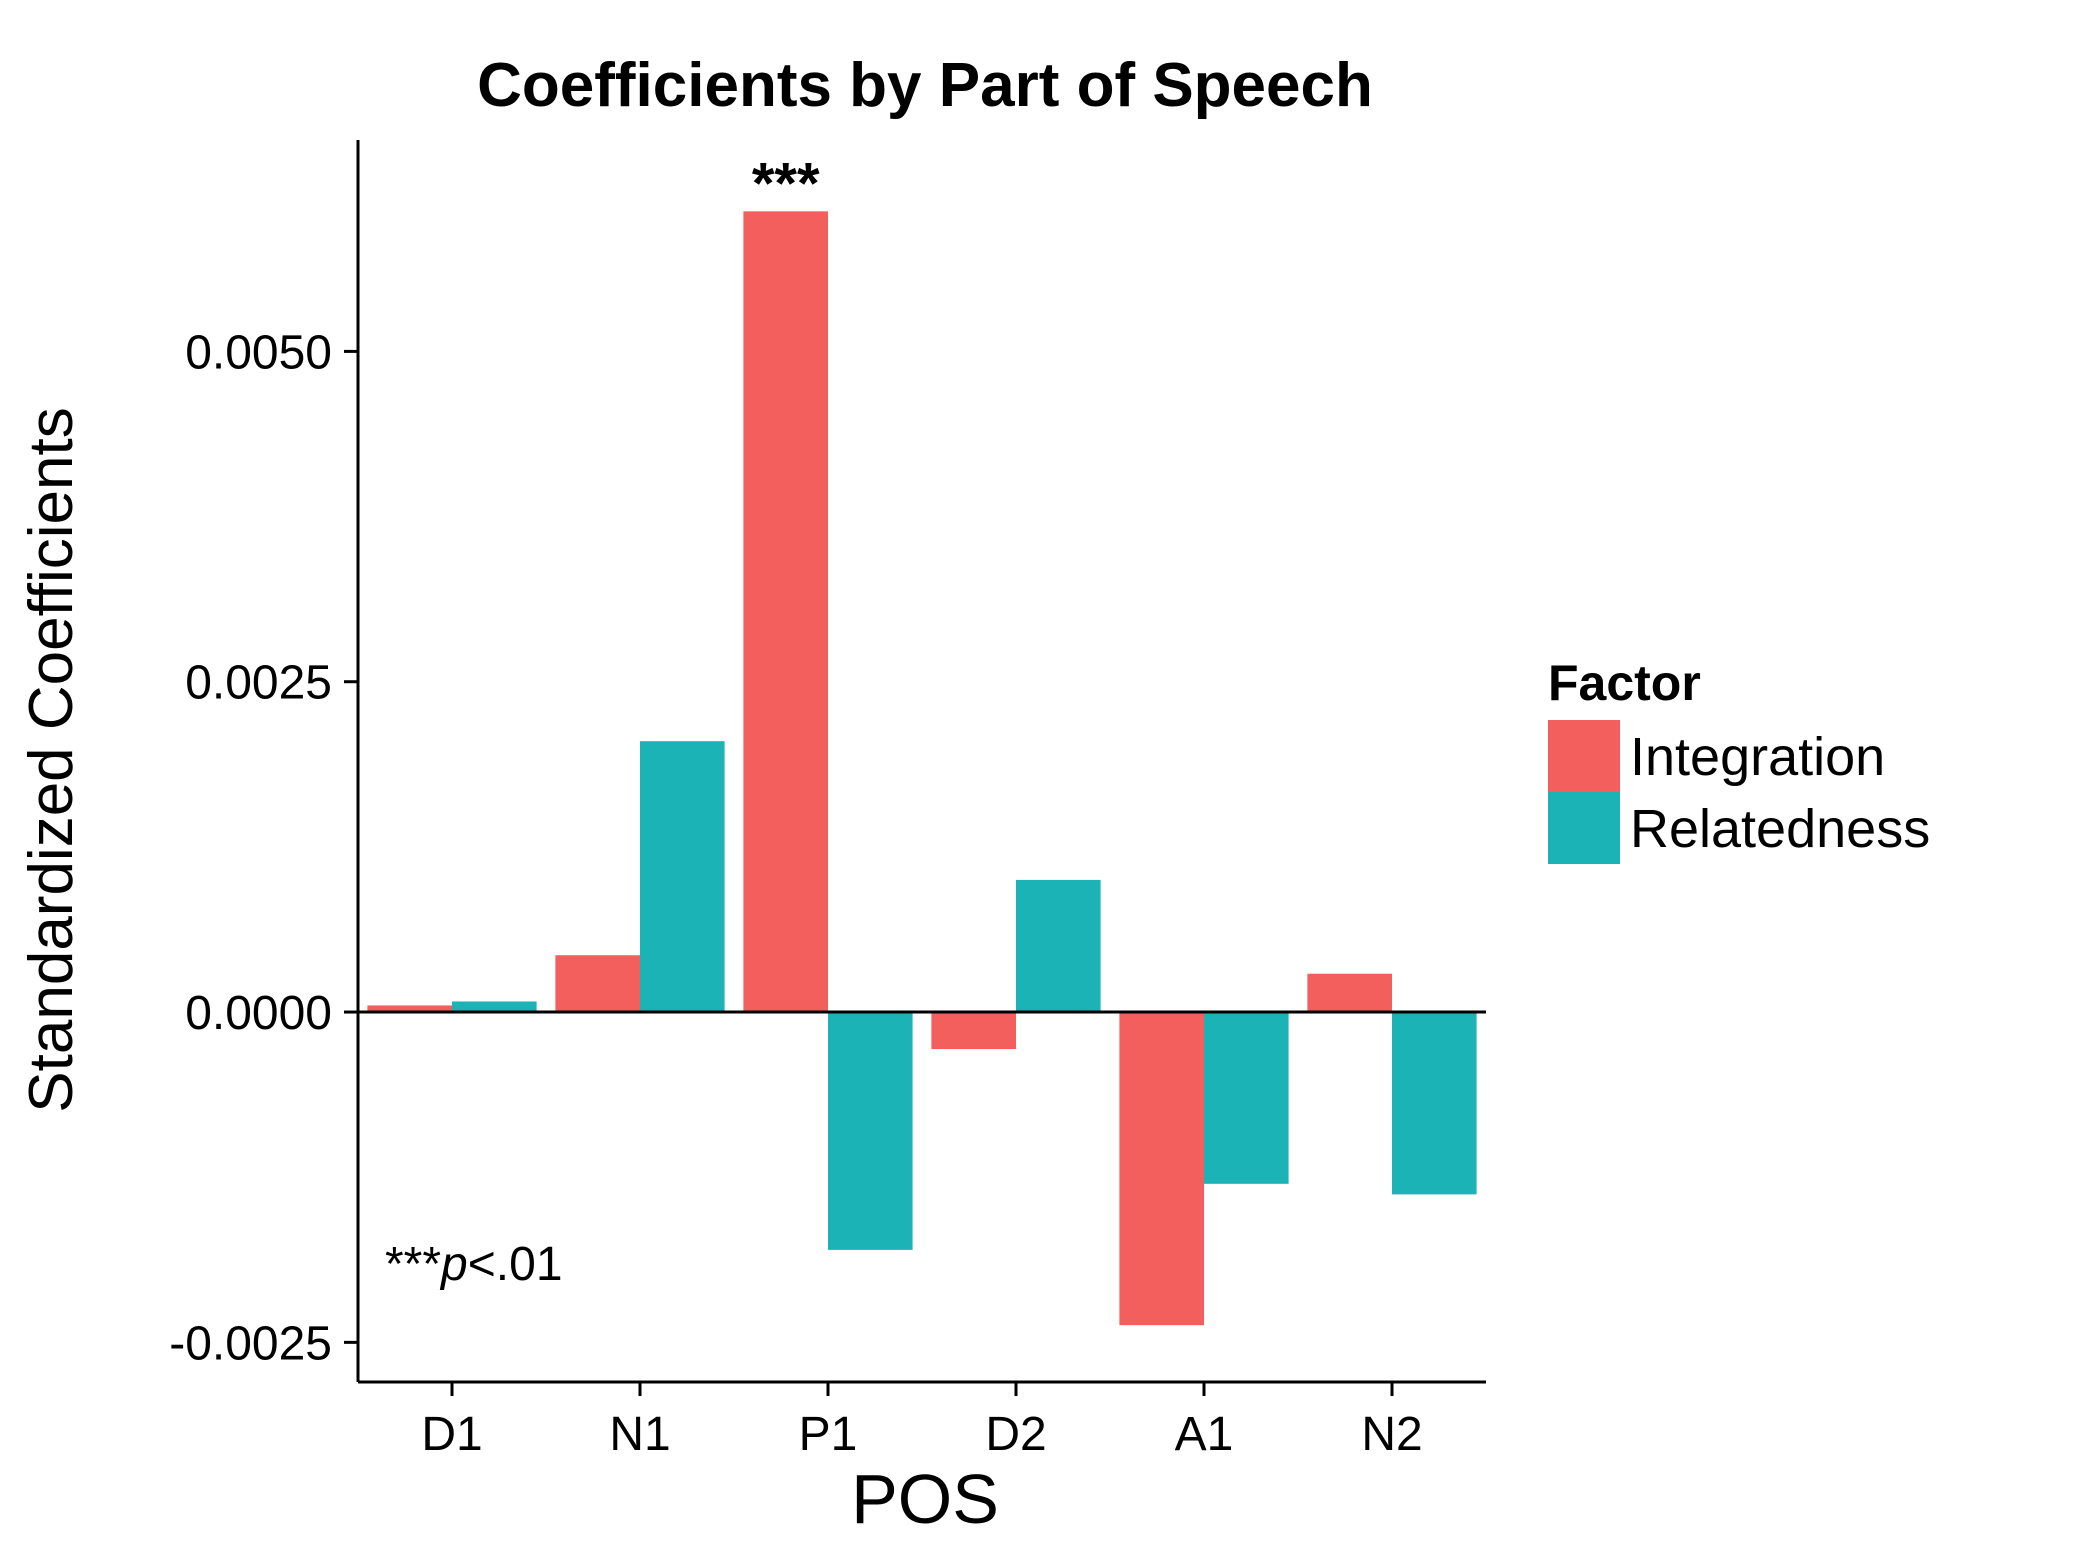 The image size is (2079, 1562). What do you see at coordinates (973, 1031) in the screenshot?
I see `bar-integration-d2` at bounding box center [973, 1031].